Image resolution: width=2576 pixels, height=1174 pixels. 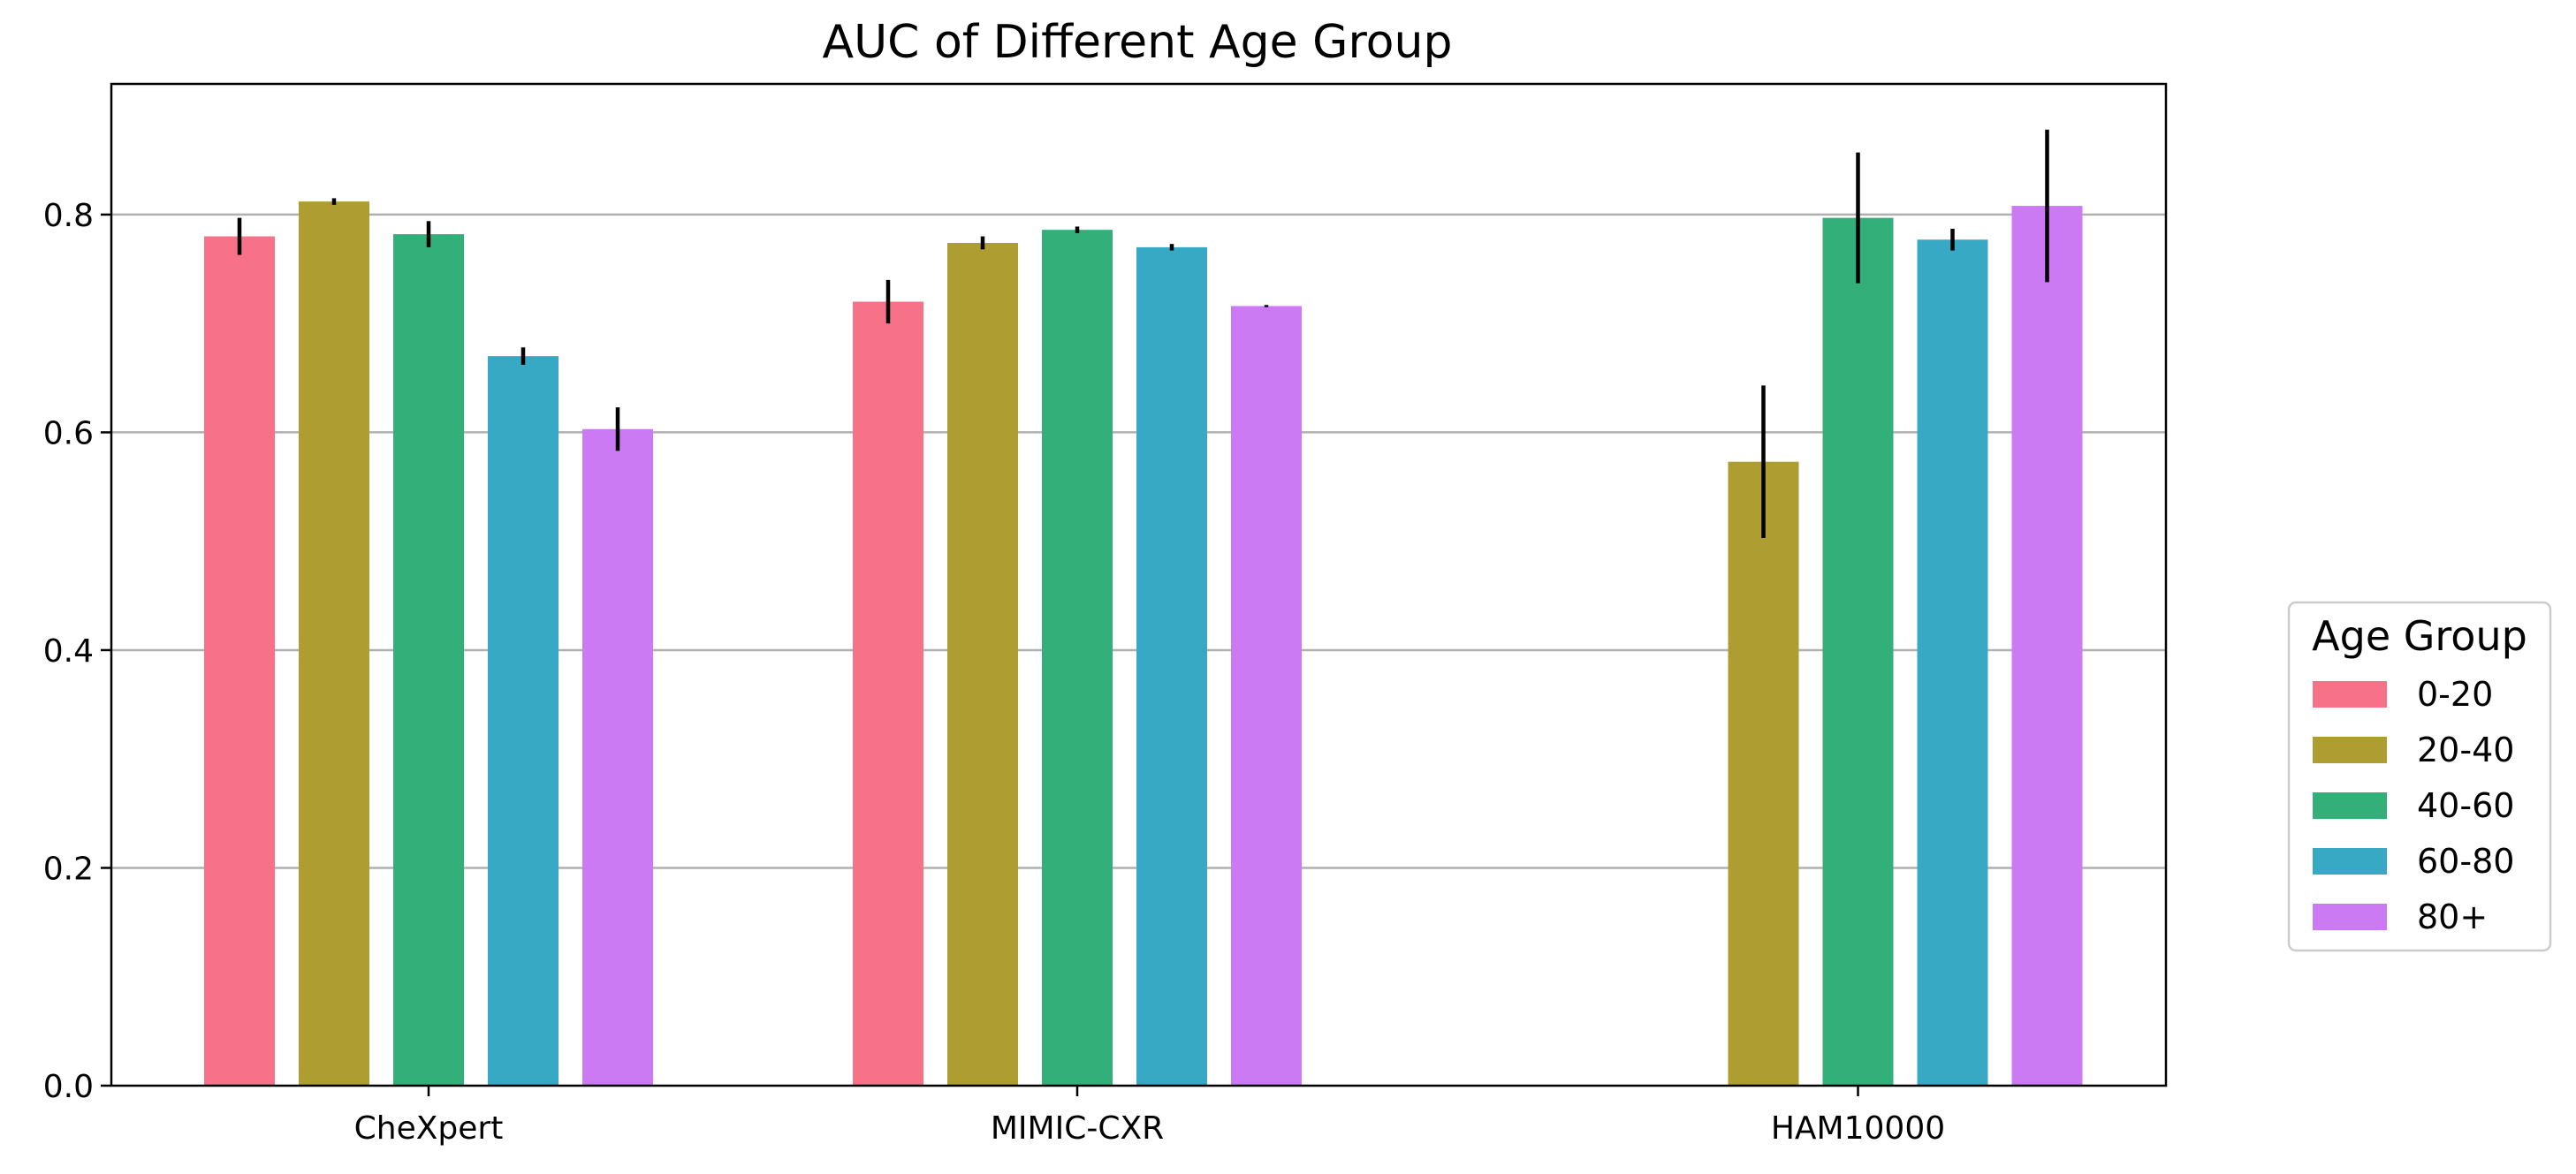 I want to click on legend-label: 40-60, so click(x=2465, y=805).